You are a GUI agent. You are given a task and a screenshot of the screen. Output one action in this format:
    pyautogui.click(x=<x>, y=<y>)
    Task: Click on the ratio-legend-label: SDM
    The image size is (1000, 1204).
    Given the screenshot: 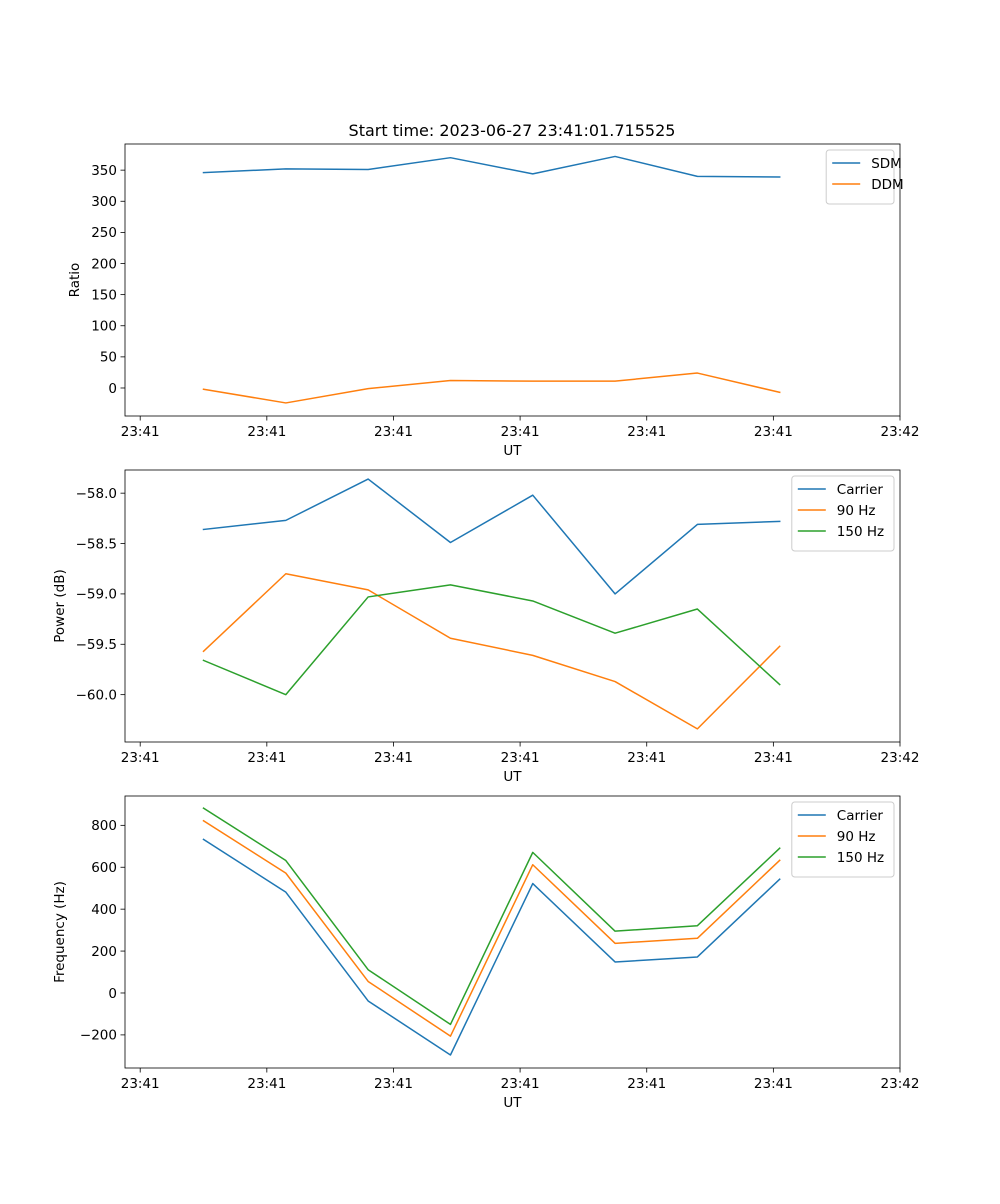 What is the action you would take?
    pyautogui.click(x=886, y=164)
    